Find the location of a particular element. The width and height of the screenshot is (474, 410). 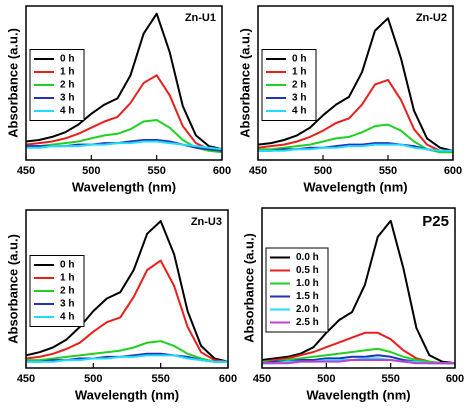

panel-title: Zn-U2 is located at coordinates (431, 18).